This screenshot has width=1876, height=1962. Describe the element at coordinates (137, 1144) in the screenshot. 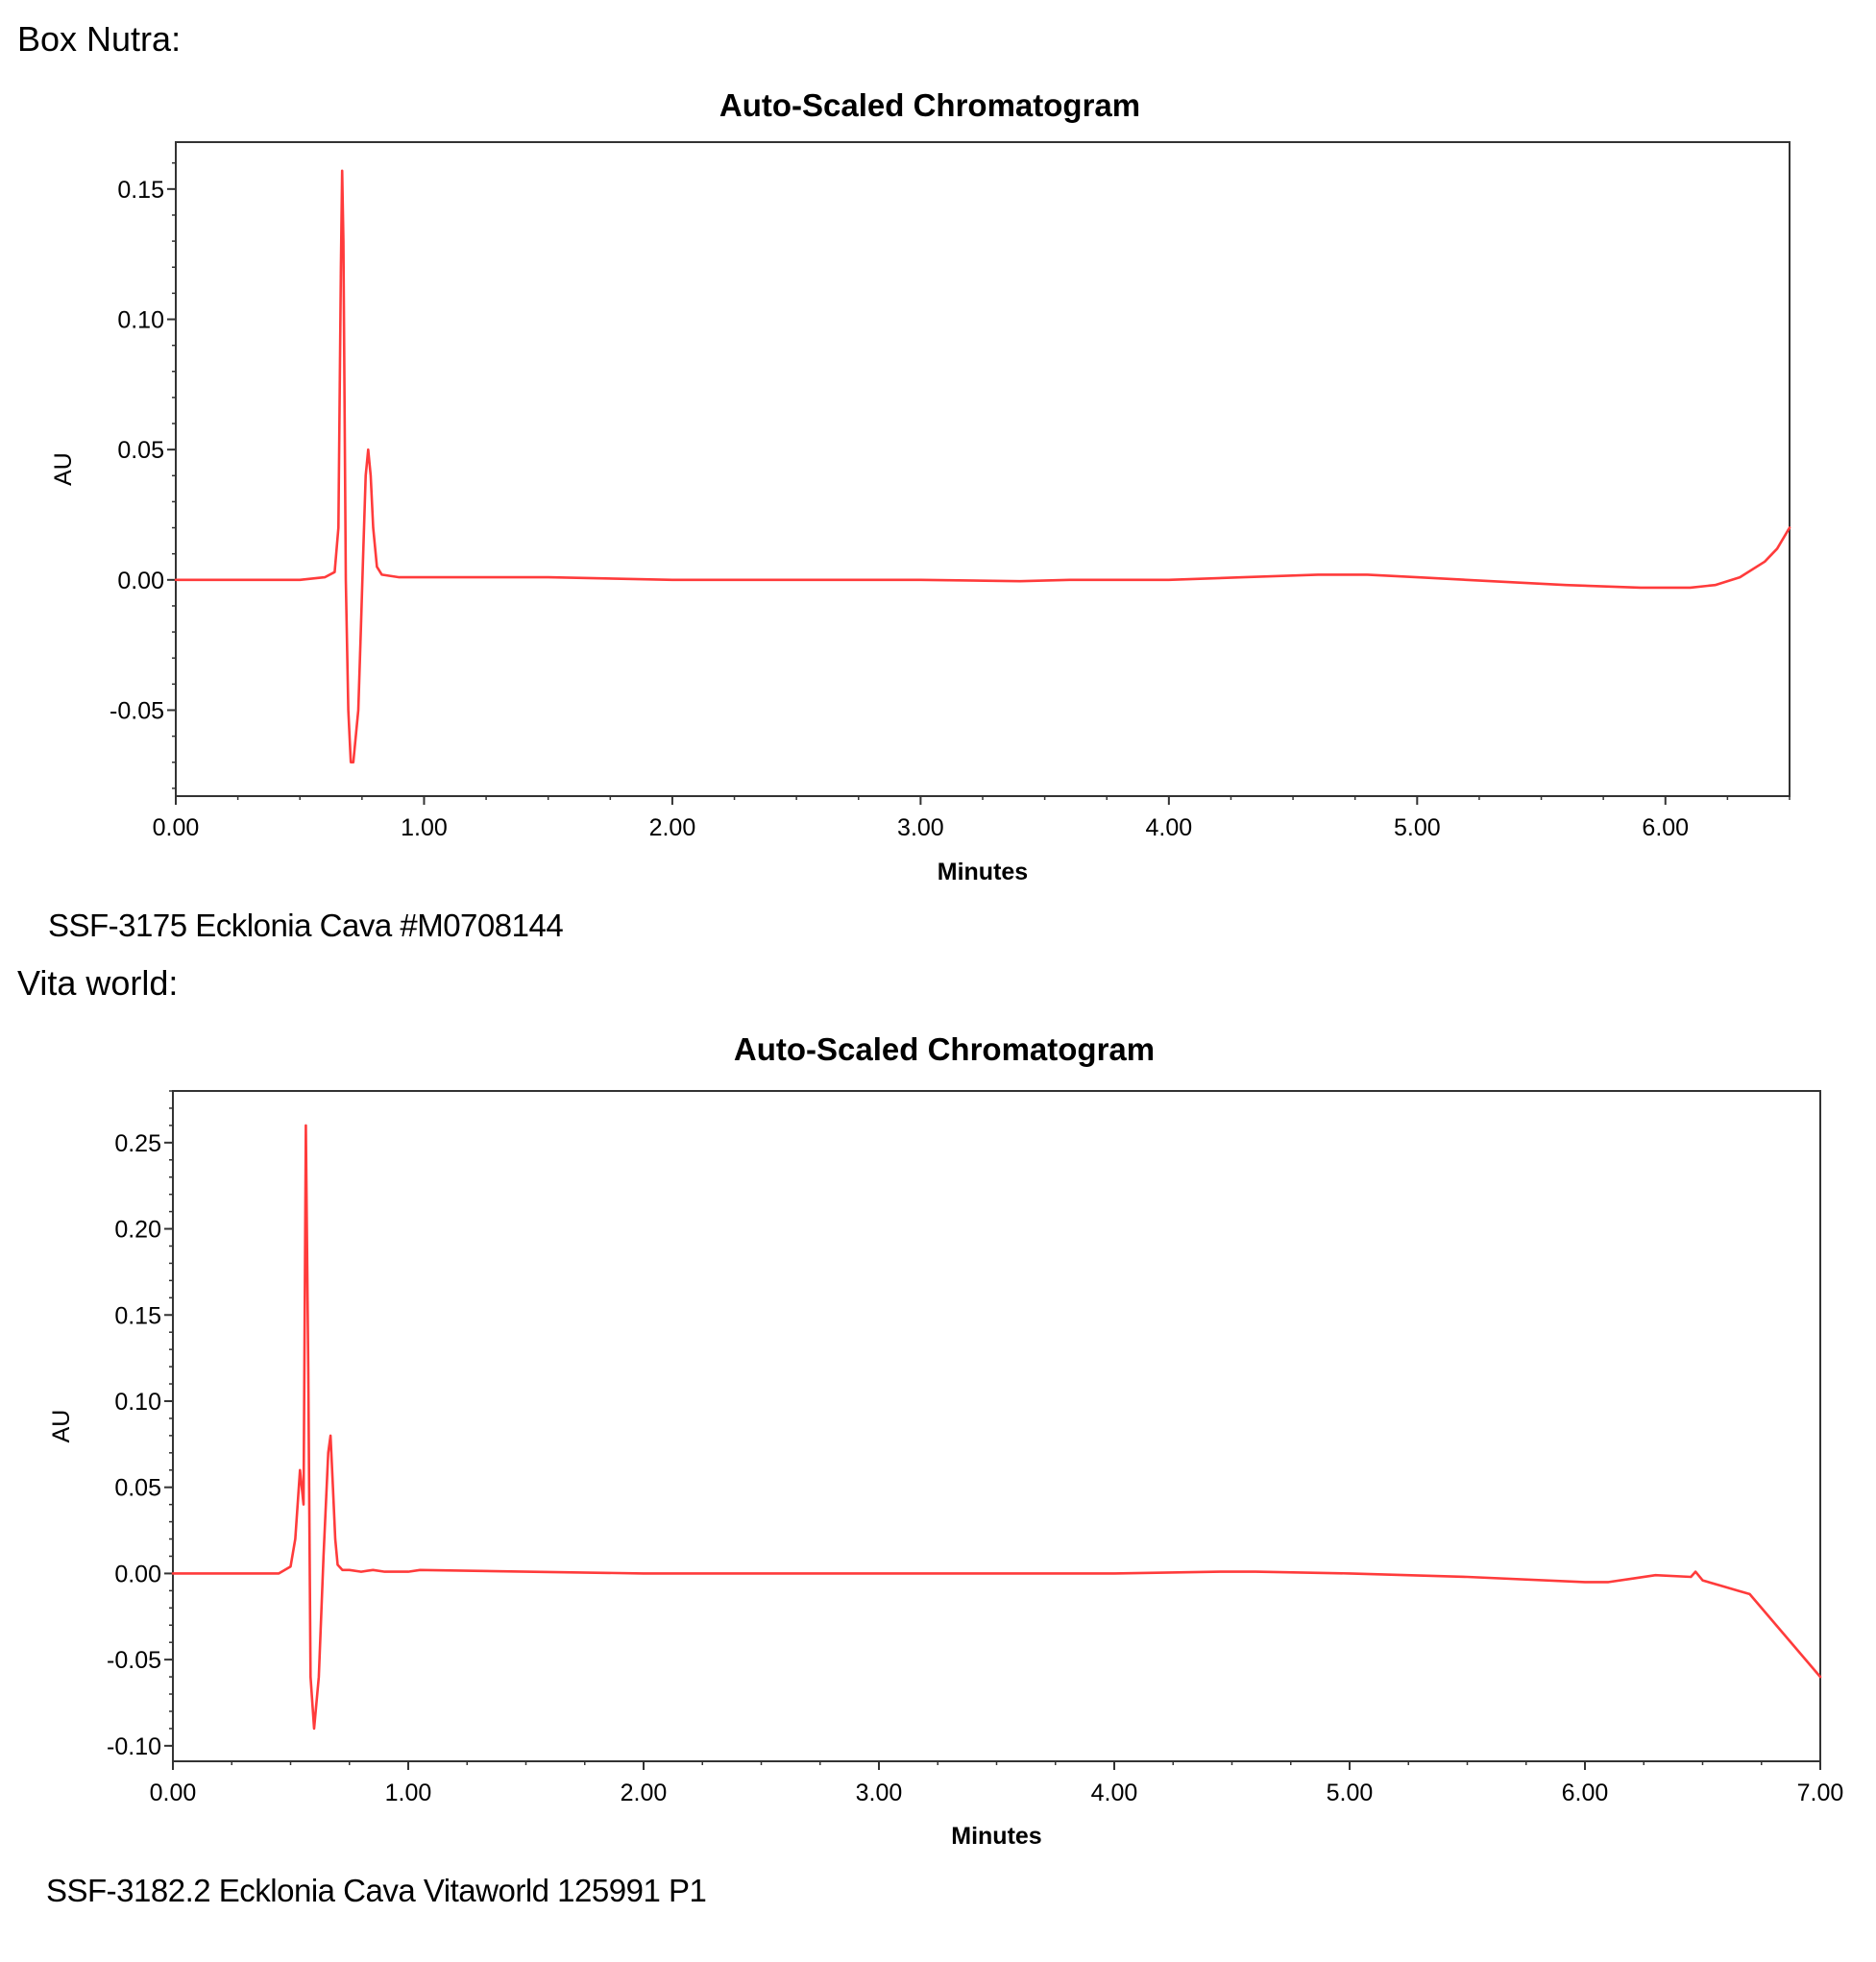

I see `y-tick-label: 0.25` at that location.